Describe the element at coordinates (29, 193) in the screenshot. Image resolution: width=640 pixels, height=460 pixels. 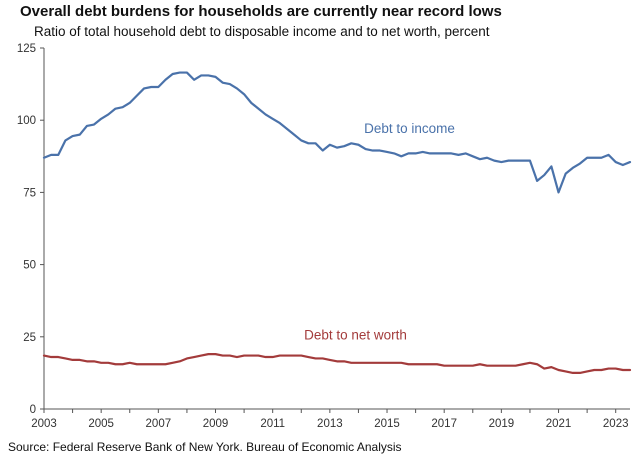
I see `y-tick-label: 75` at that location.